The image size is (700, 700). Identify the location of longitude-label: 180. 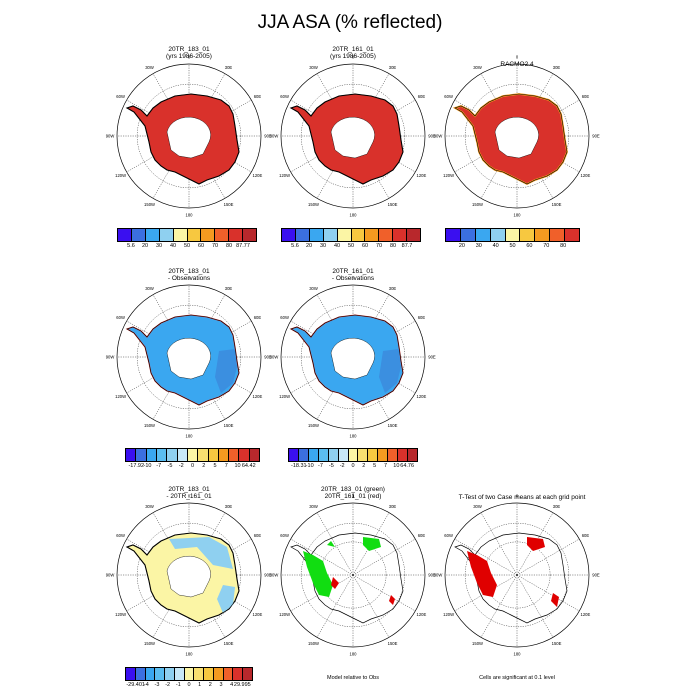
(354, 436).